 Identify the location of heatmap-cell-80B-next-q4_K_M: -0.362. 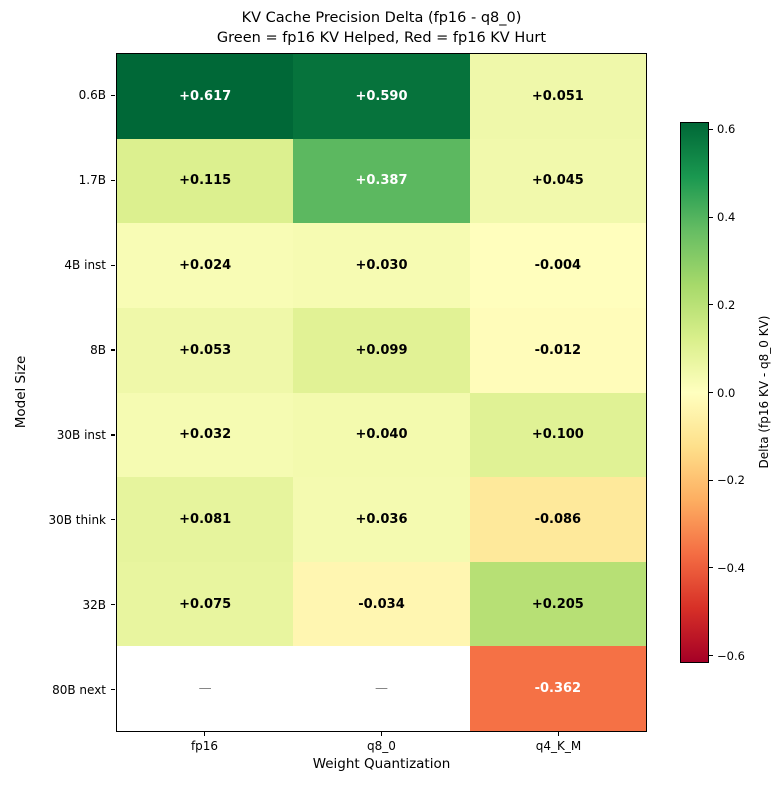
(557, 688).